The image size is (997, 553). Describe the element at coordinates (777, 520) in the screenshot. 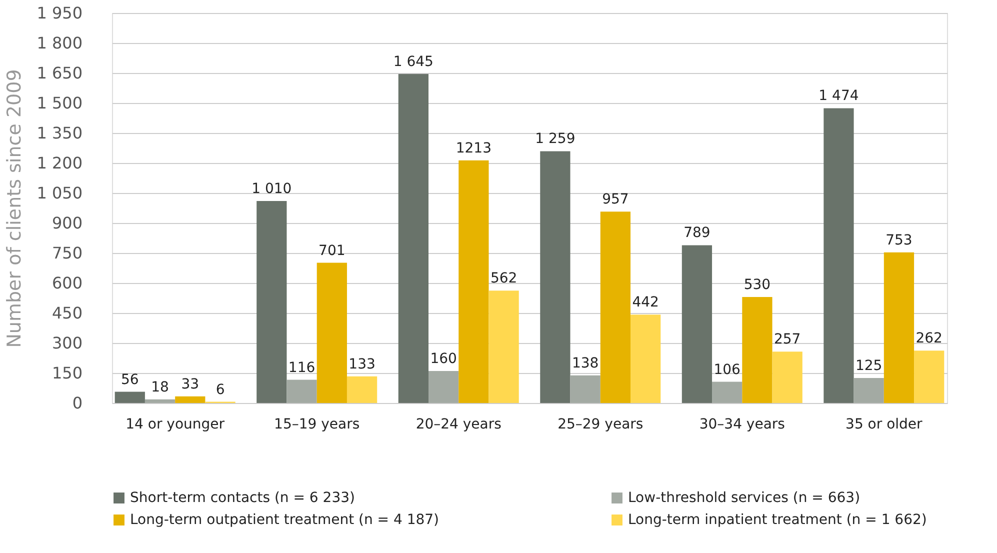

I see `legend-label: Long-term inpatient treatment (n = 1 662)` at that location.